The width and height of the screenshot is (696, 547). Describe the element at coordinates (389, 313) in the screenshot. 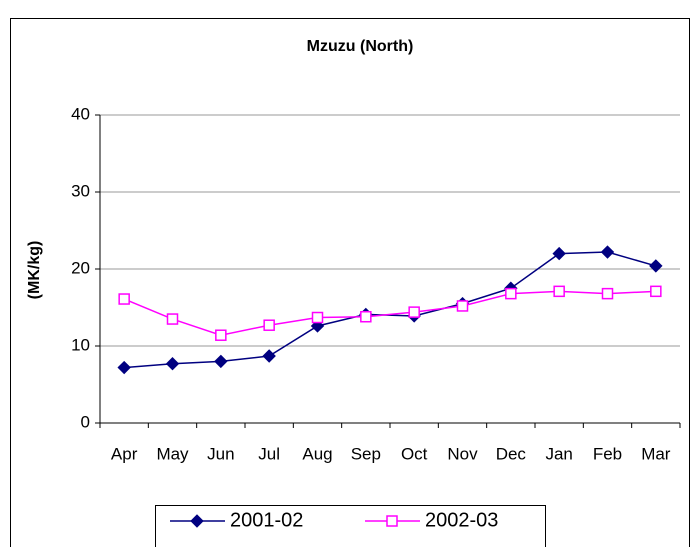

I see `series-line` at that location.